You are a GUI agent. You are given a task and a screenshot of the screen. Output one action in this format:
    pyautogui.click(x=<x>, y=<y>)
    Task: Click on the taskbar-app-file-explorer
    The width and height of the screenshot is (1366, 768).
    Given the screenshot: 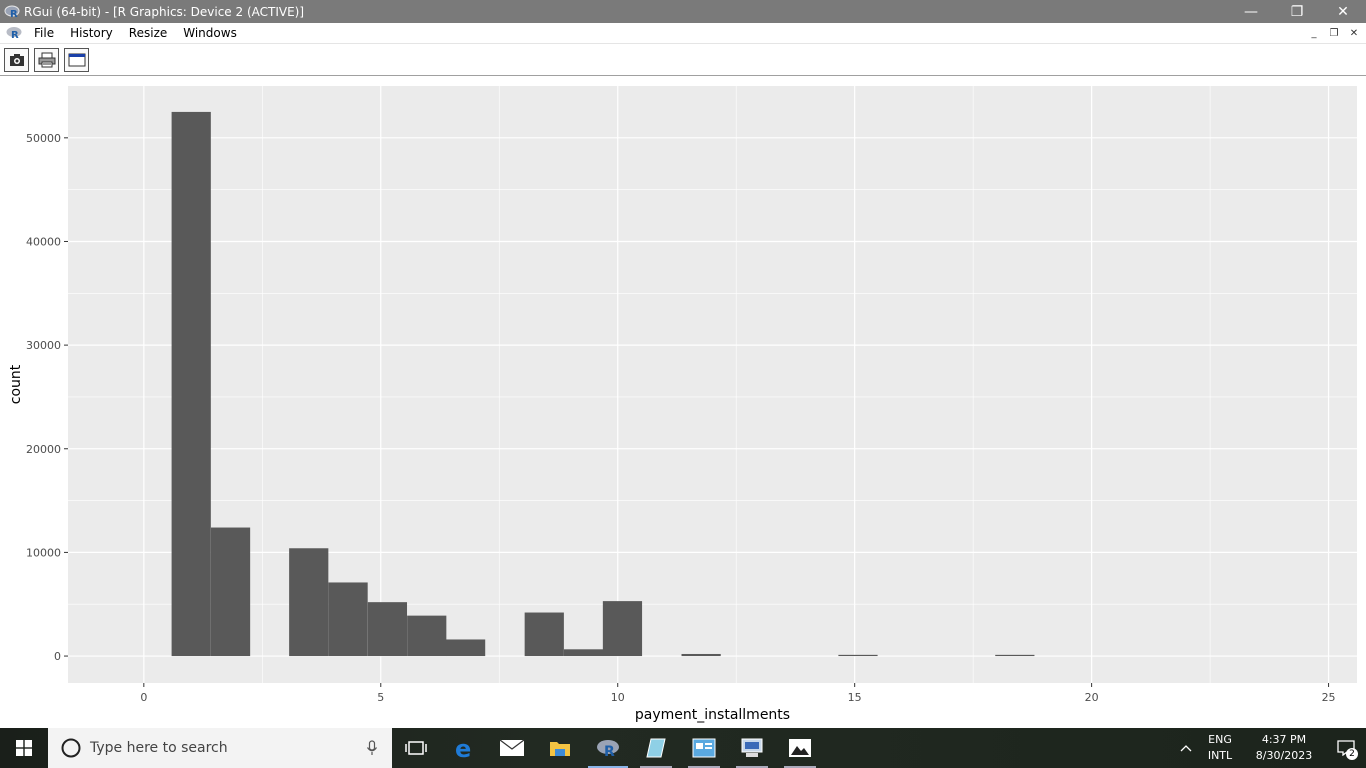 What is the action you would take?
    pyautogui.click(x=560, y=748)
    